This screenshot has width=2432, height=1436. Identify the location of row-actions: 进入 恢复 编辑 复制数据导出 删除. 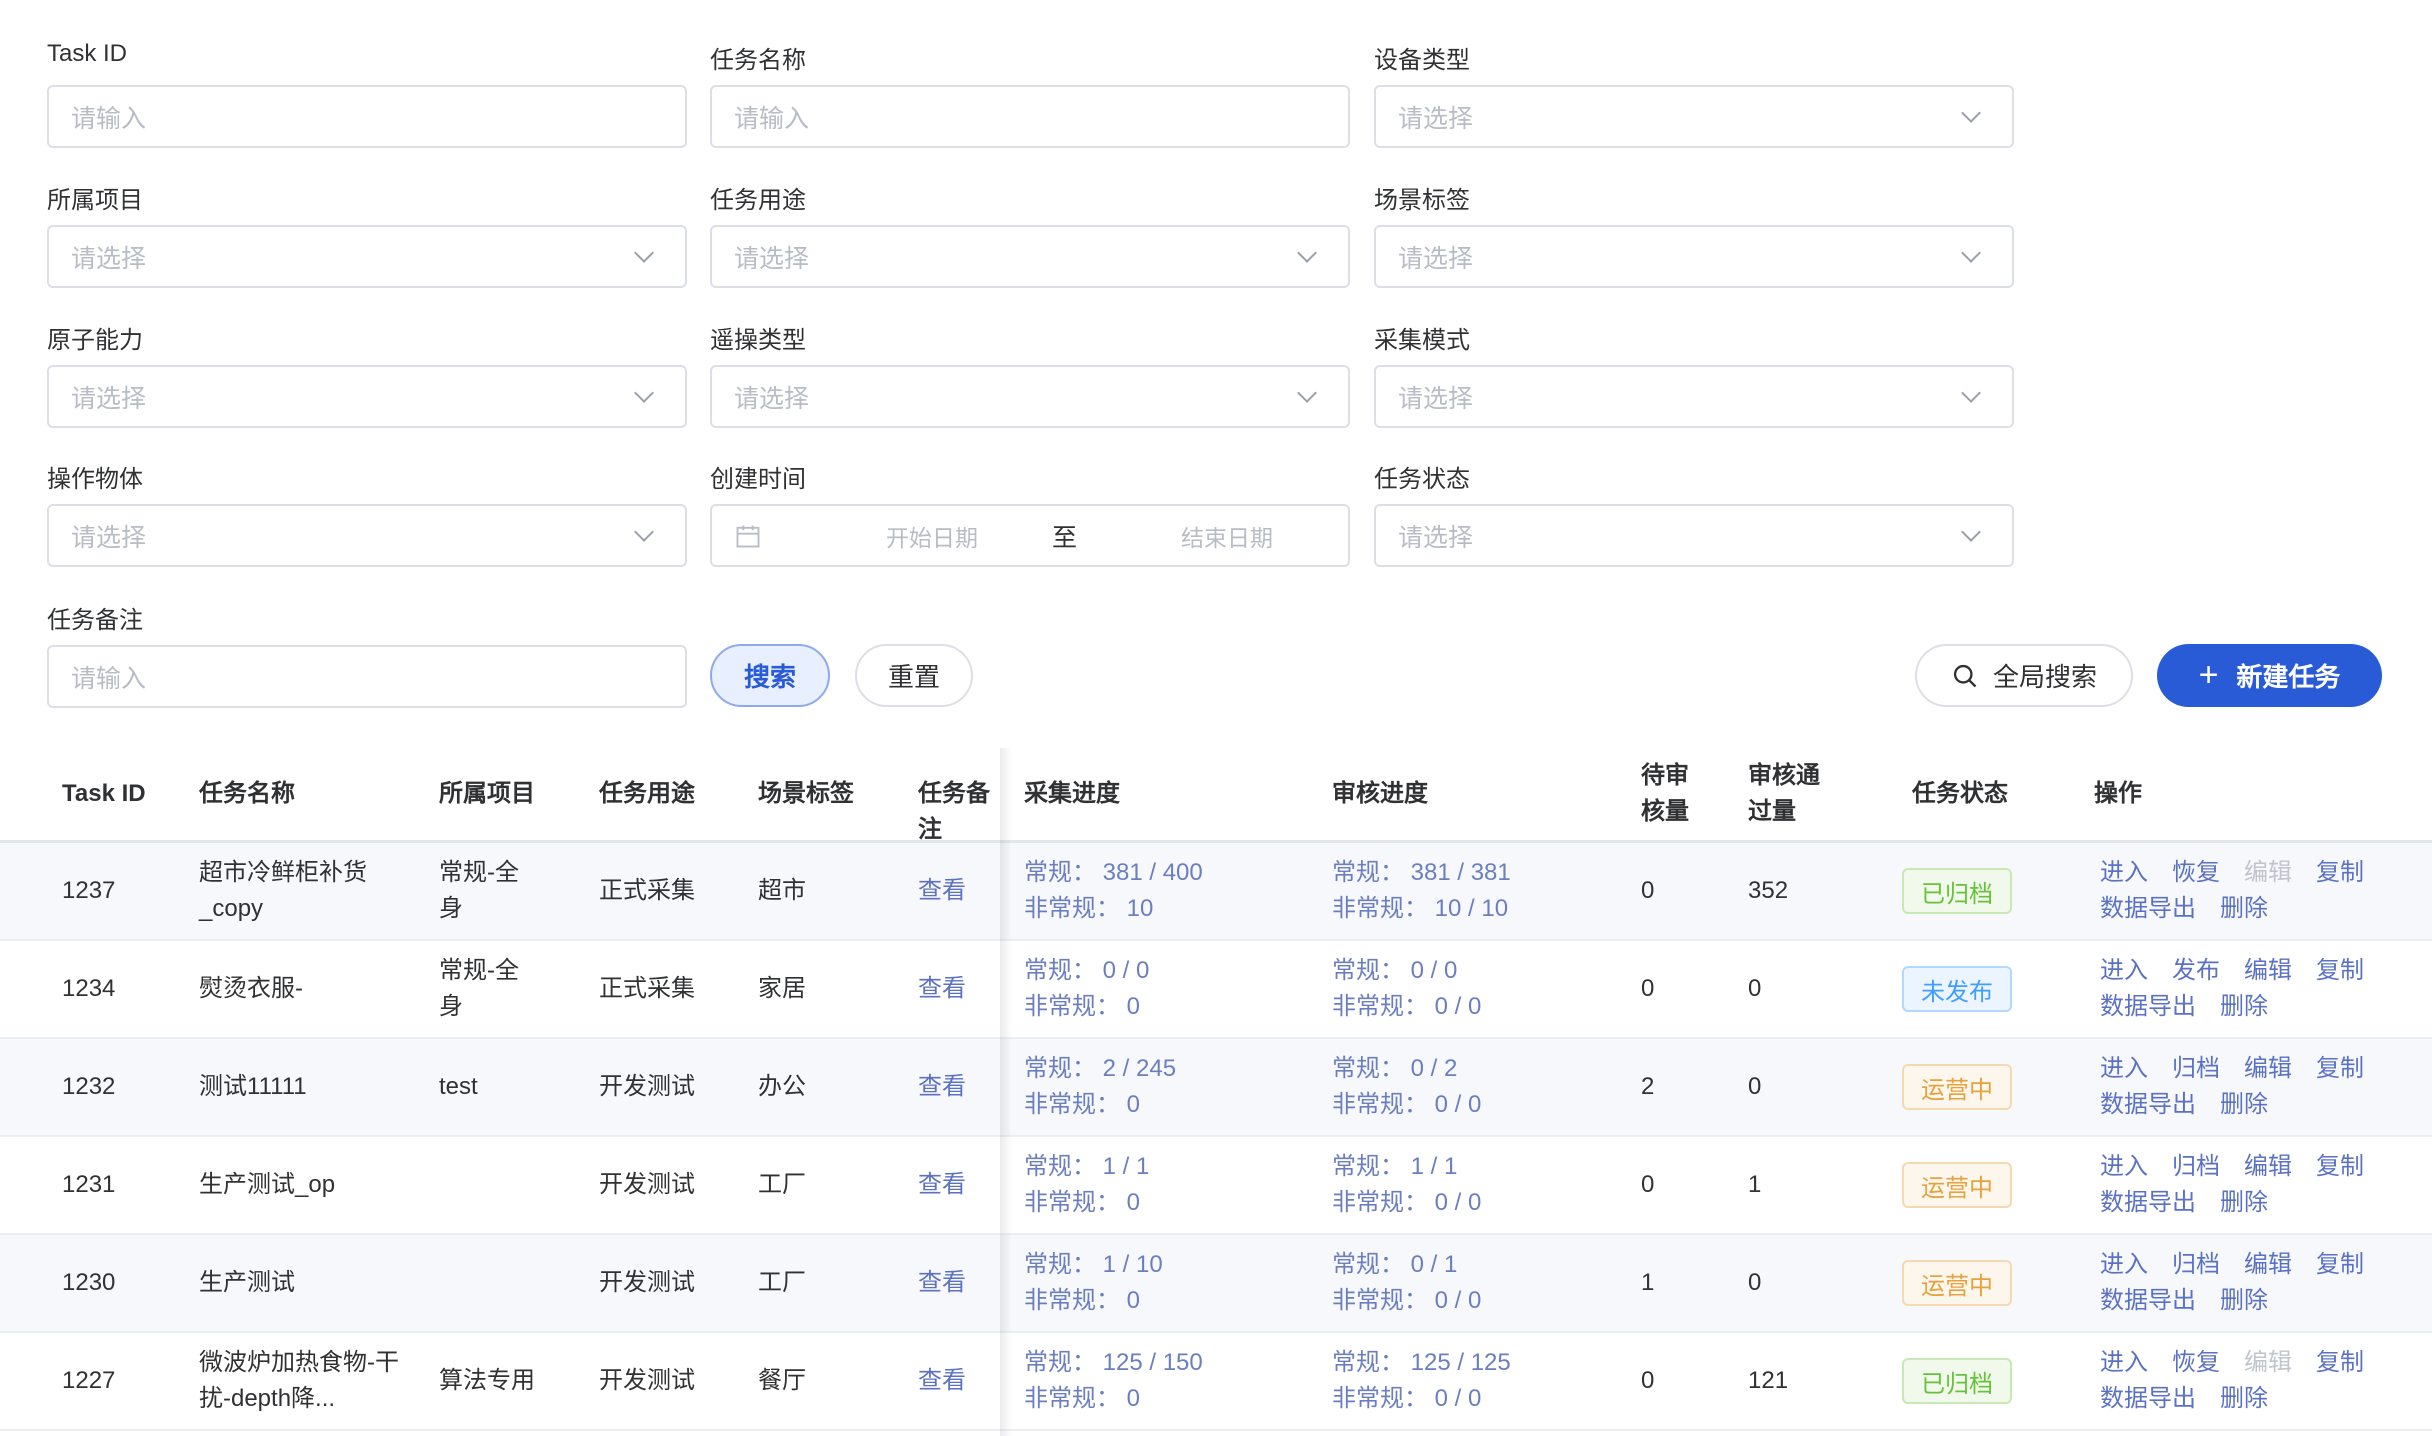
(2250, 1381).